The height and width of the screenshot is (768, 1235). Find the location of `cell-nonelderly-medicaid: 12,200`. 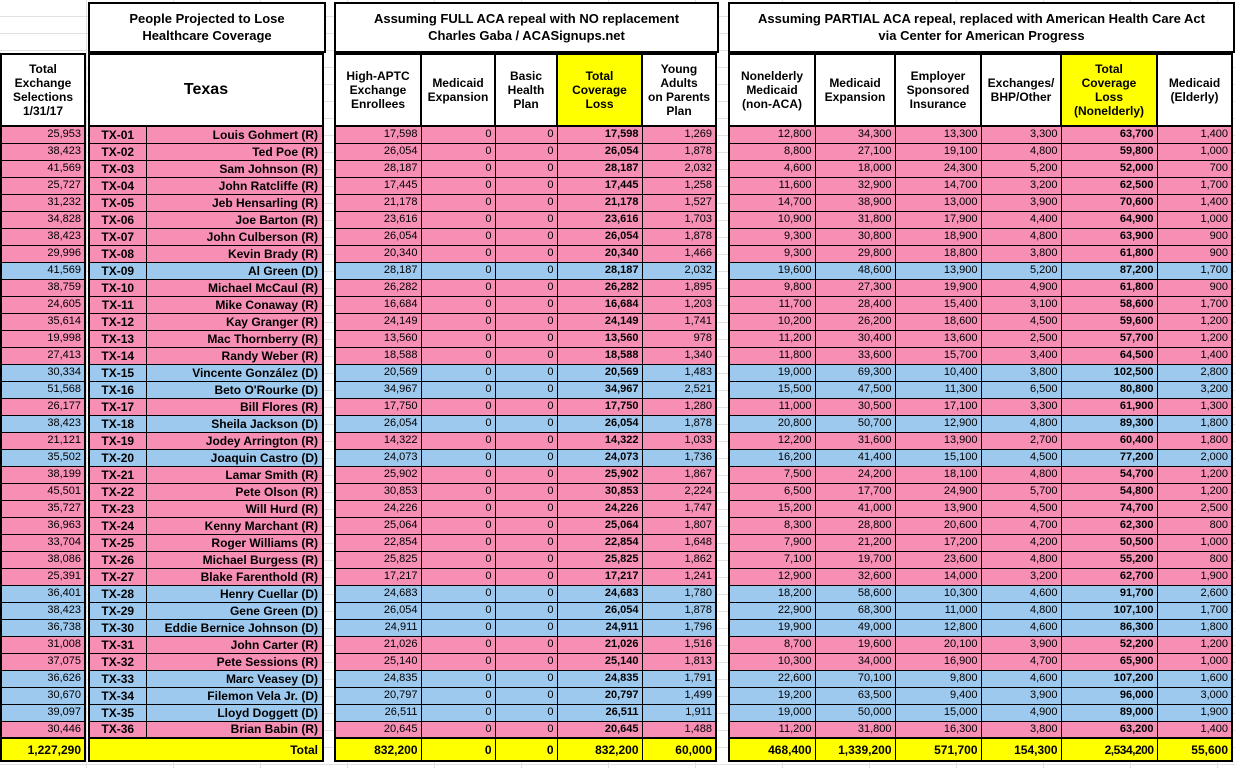

cell-nonelderly-medicaid: 12,200 is located at coordinates (772, 440).